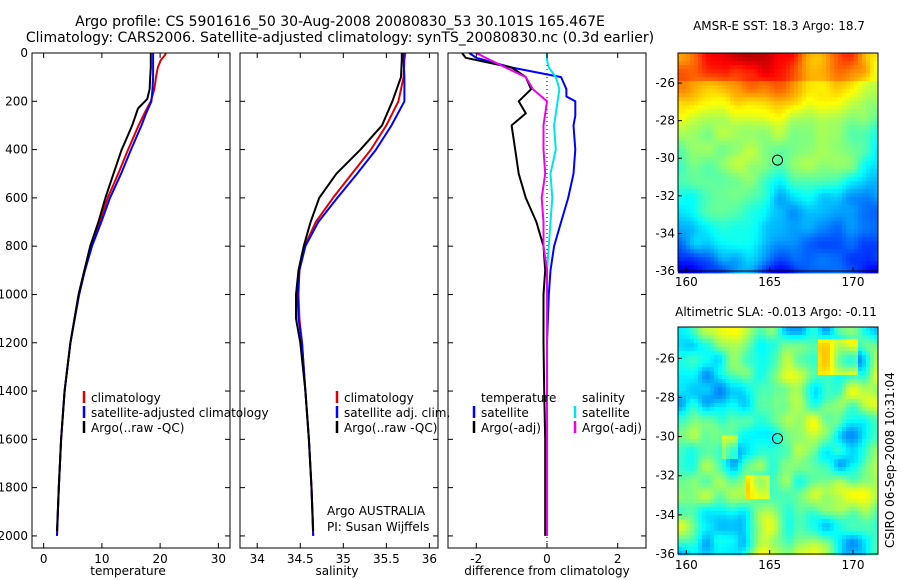 Image resolution: width=900 pixels, height=580 pixels. Describe the element at coordinates (44, 559) in the screenshot. I see `x-tick-label: 0` at that location.